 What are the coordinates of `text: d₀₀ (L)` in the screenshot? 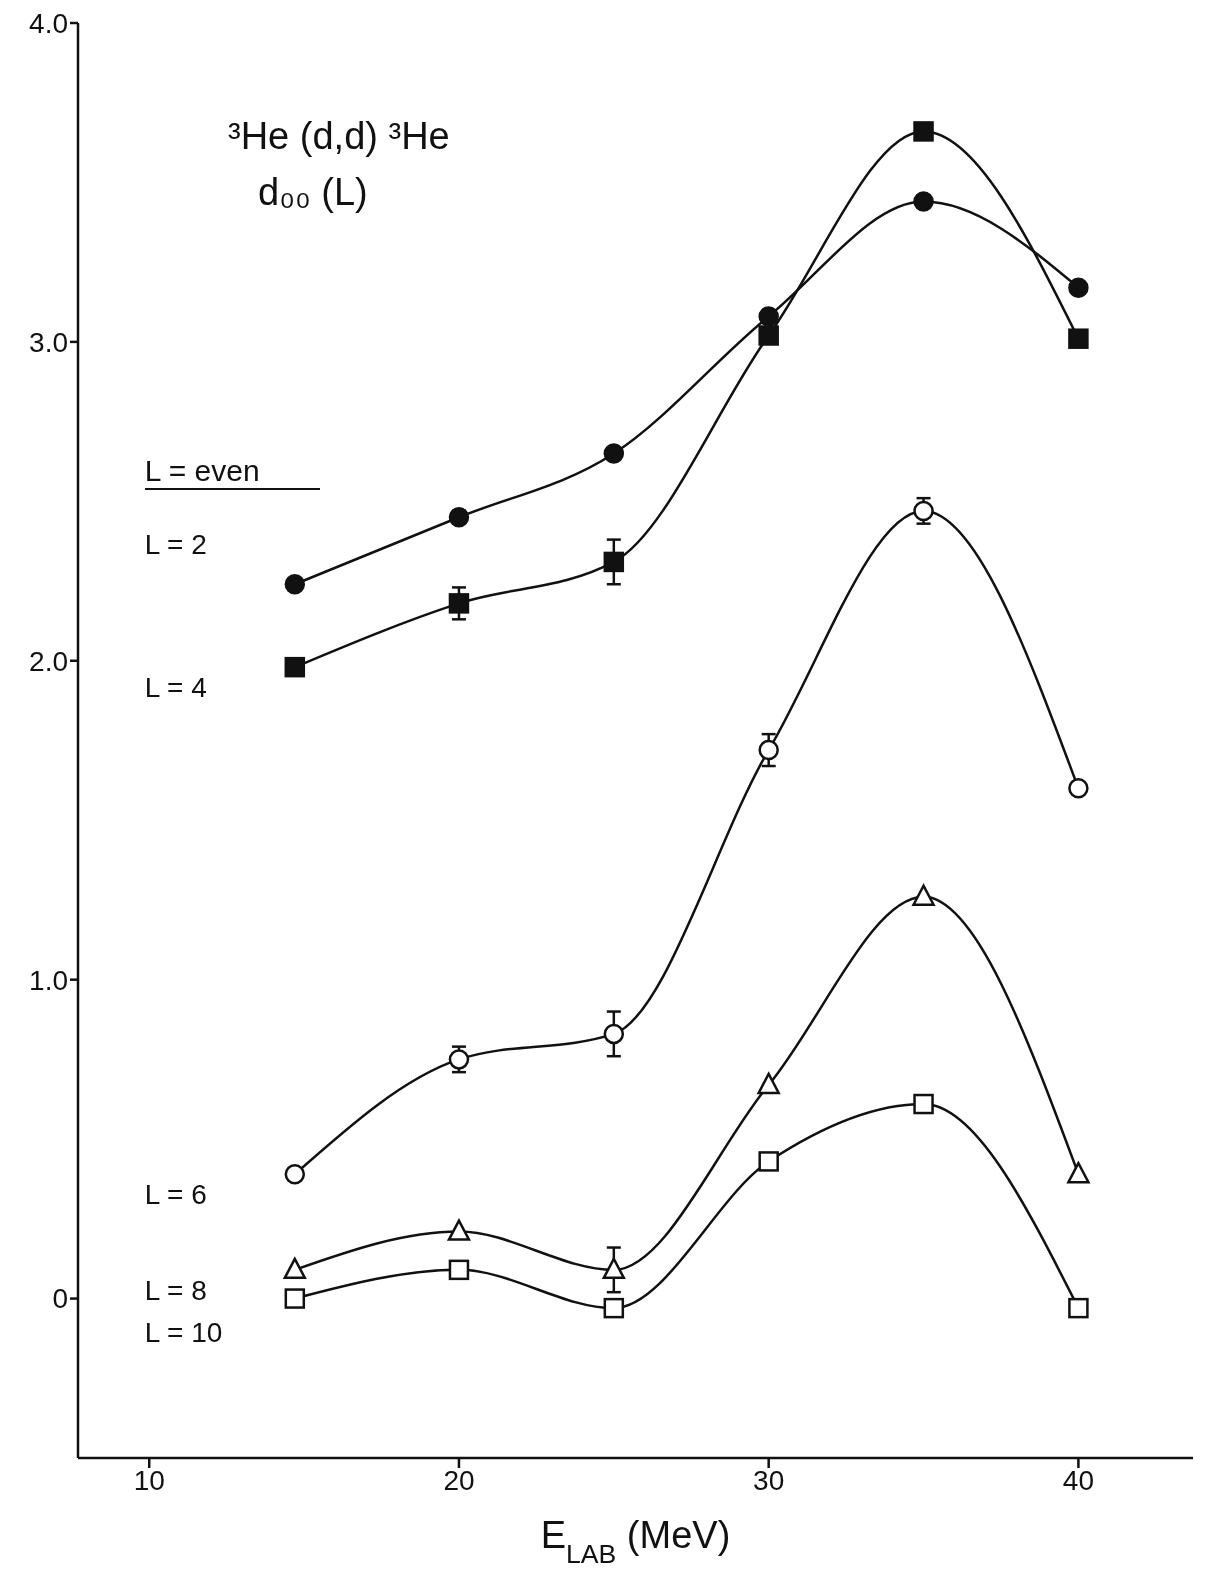 It's located at (313, 192).